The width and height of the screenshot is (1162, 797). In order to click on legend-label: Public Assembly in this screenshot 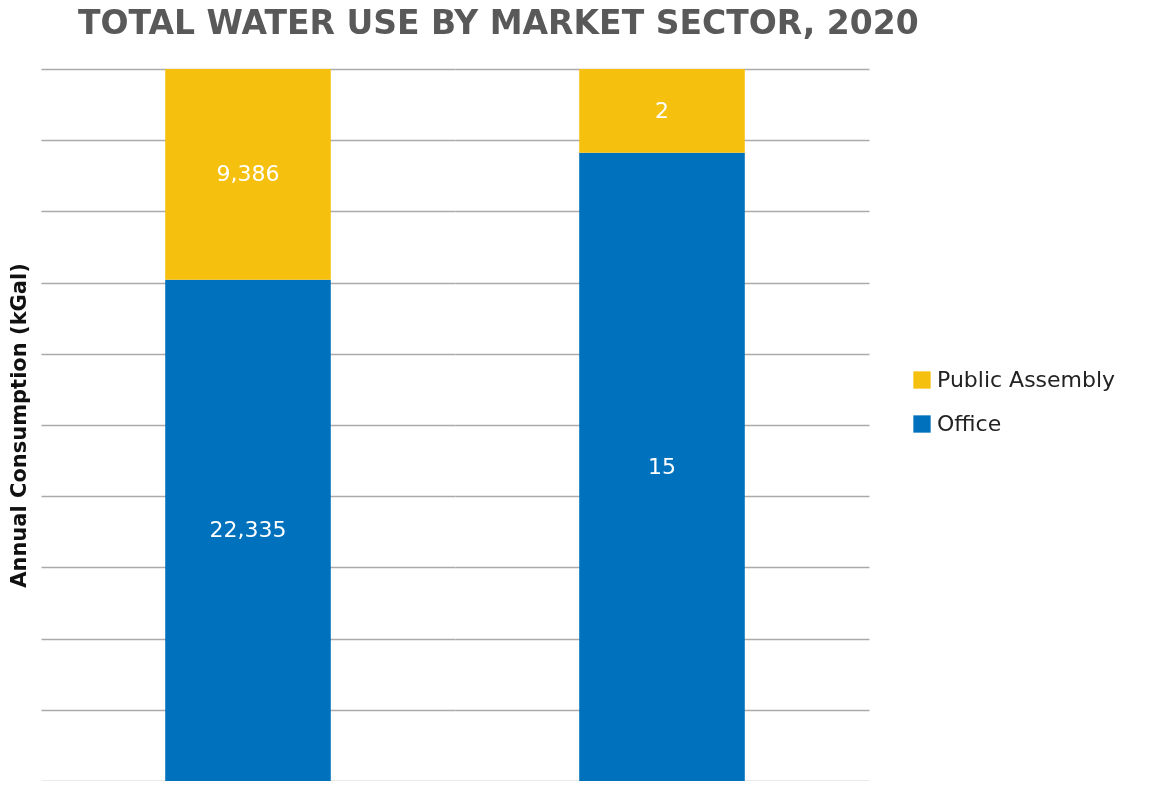, I will do `click(1026, 379)`.